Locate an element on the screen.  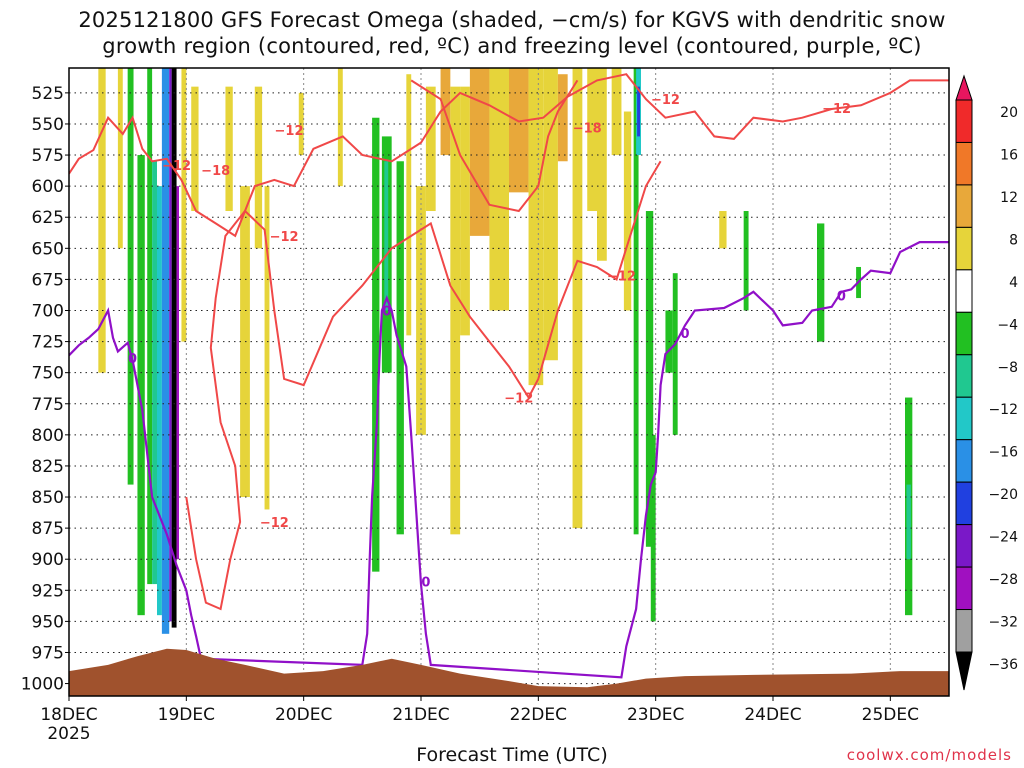
colorbar-label-5: −4 is located at coordinates (1007, 325).